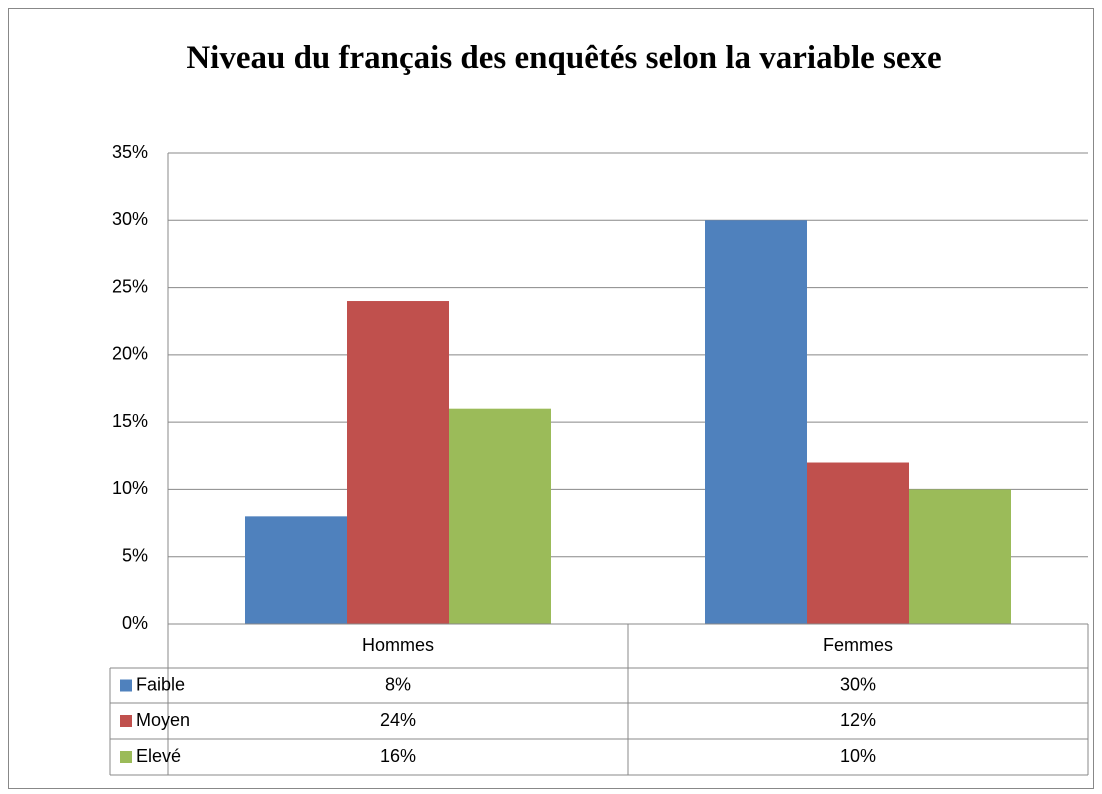 The width and height of the screenshot is (1102, 794). What do you see at coordinates (398, 720) in the screenshot?
I see `table-cell: 24%` at bounding box center [398, 720].